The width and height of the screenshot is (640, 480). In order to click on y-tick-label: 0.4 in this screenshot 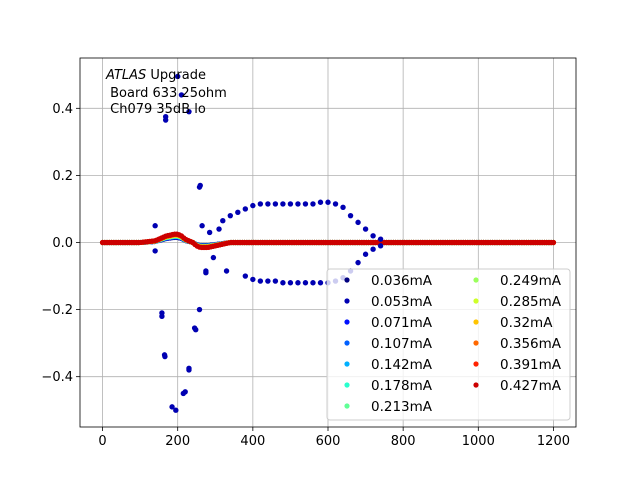, I will do `click(62, 109)`.